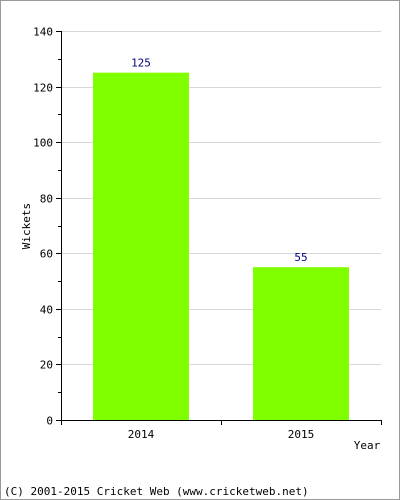 This screenshot has width=400, height=500. Describe the element at coordinates (26, 226) in the screenshot. I see `y-axis-label: Wickets` at that location.